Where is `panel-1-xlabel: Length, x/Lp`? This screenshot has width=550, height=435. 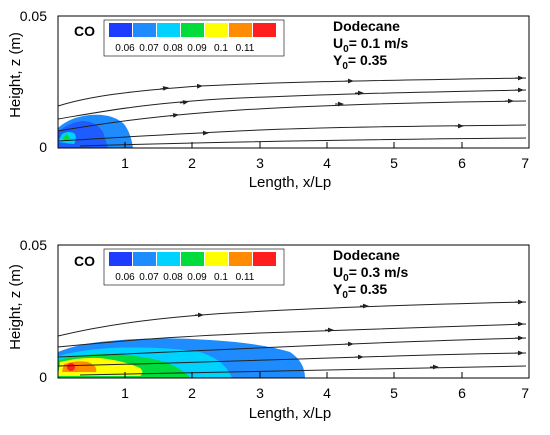
panel-1-xlabel: Length, x/Lp is located at coordinates (290, 182).